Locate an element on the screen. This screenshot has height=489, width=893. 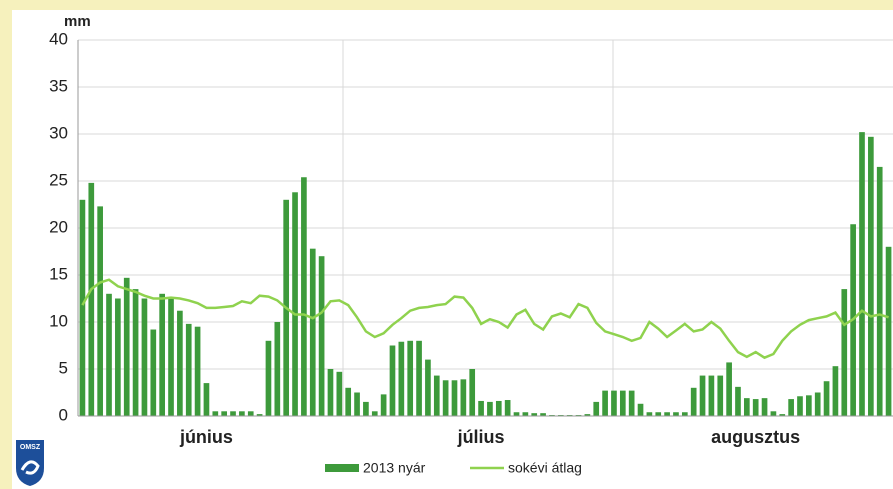
y-tick-label: 0 is located at coordinates (63, 414).